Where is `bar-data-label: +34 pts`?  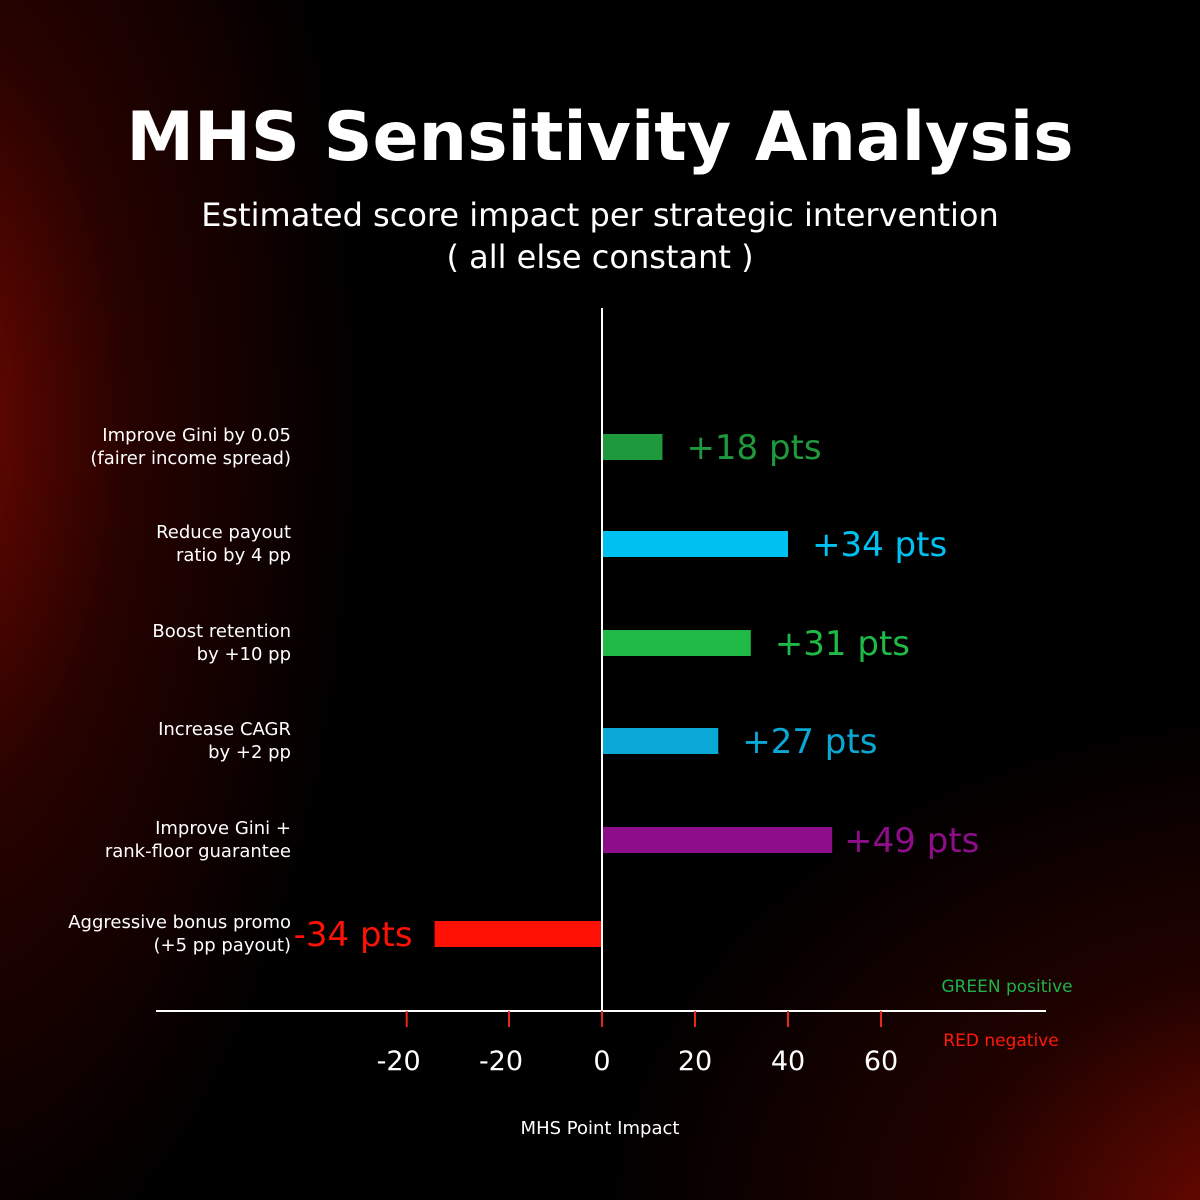
bar-data-label: +34 pts is located at coordinates (879, 545).